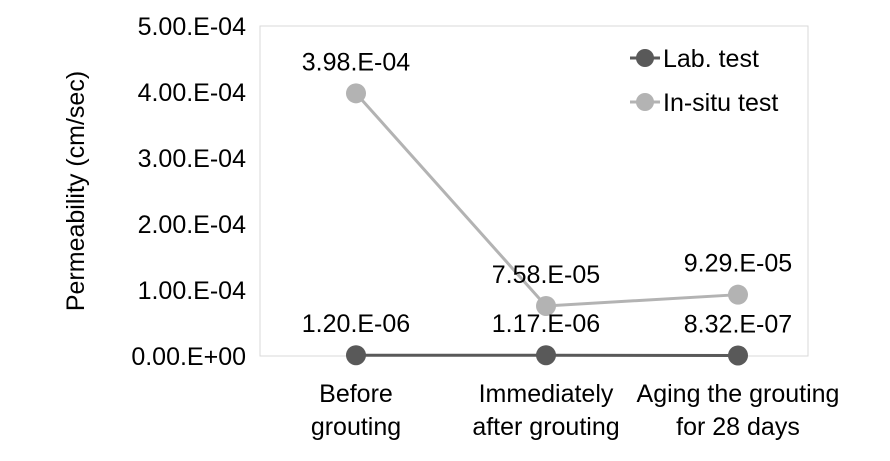 The width and height of the screenshot is (890, 461). Describe the element at coordinates (192, 291) in the screenshot. I see `y-tick-label: 1.00.E-04` at that location.